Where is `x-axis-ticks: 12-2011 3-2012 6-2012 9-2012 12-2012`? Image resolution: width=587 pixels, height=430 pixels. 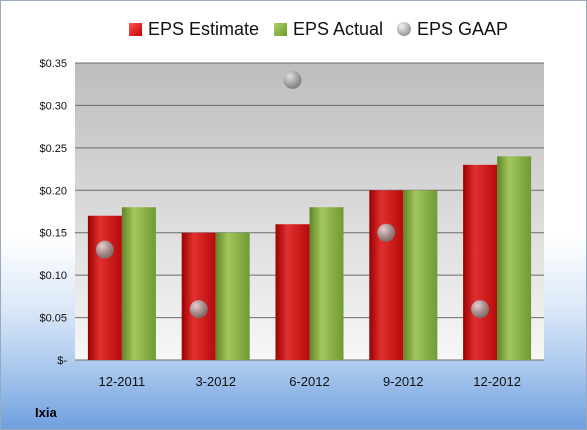 x-axis-ticks: 12-2011 3-2012 6-2012 9-2012 12-2012 is located at coordinates (310, 381).